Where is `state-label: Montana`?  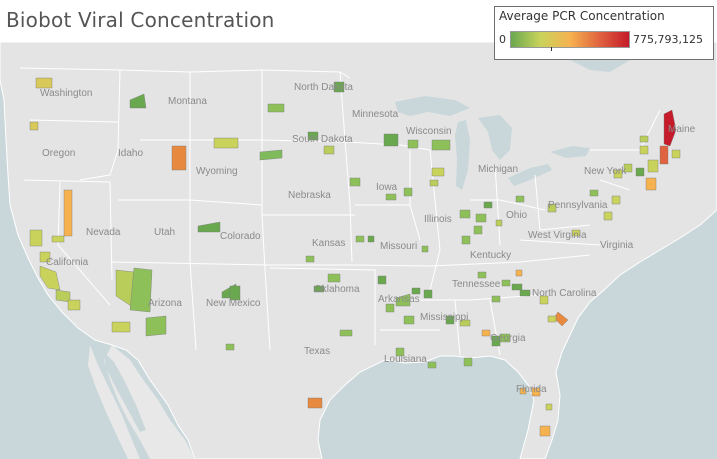
state-label: Montana is located at coordinates (187, 101).